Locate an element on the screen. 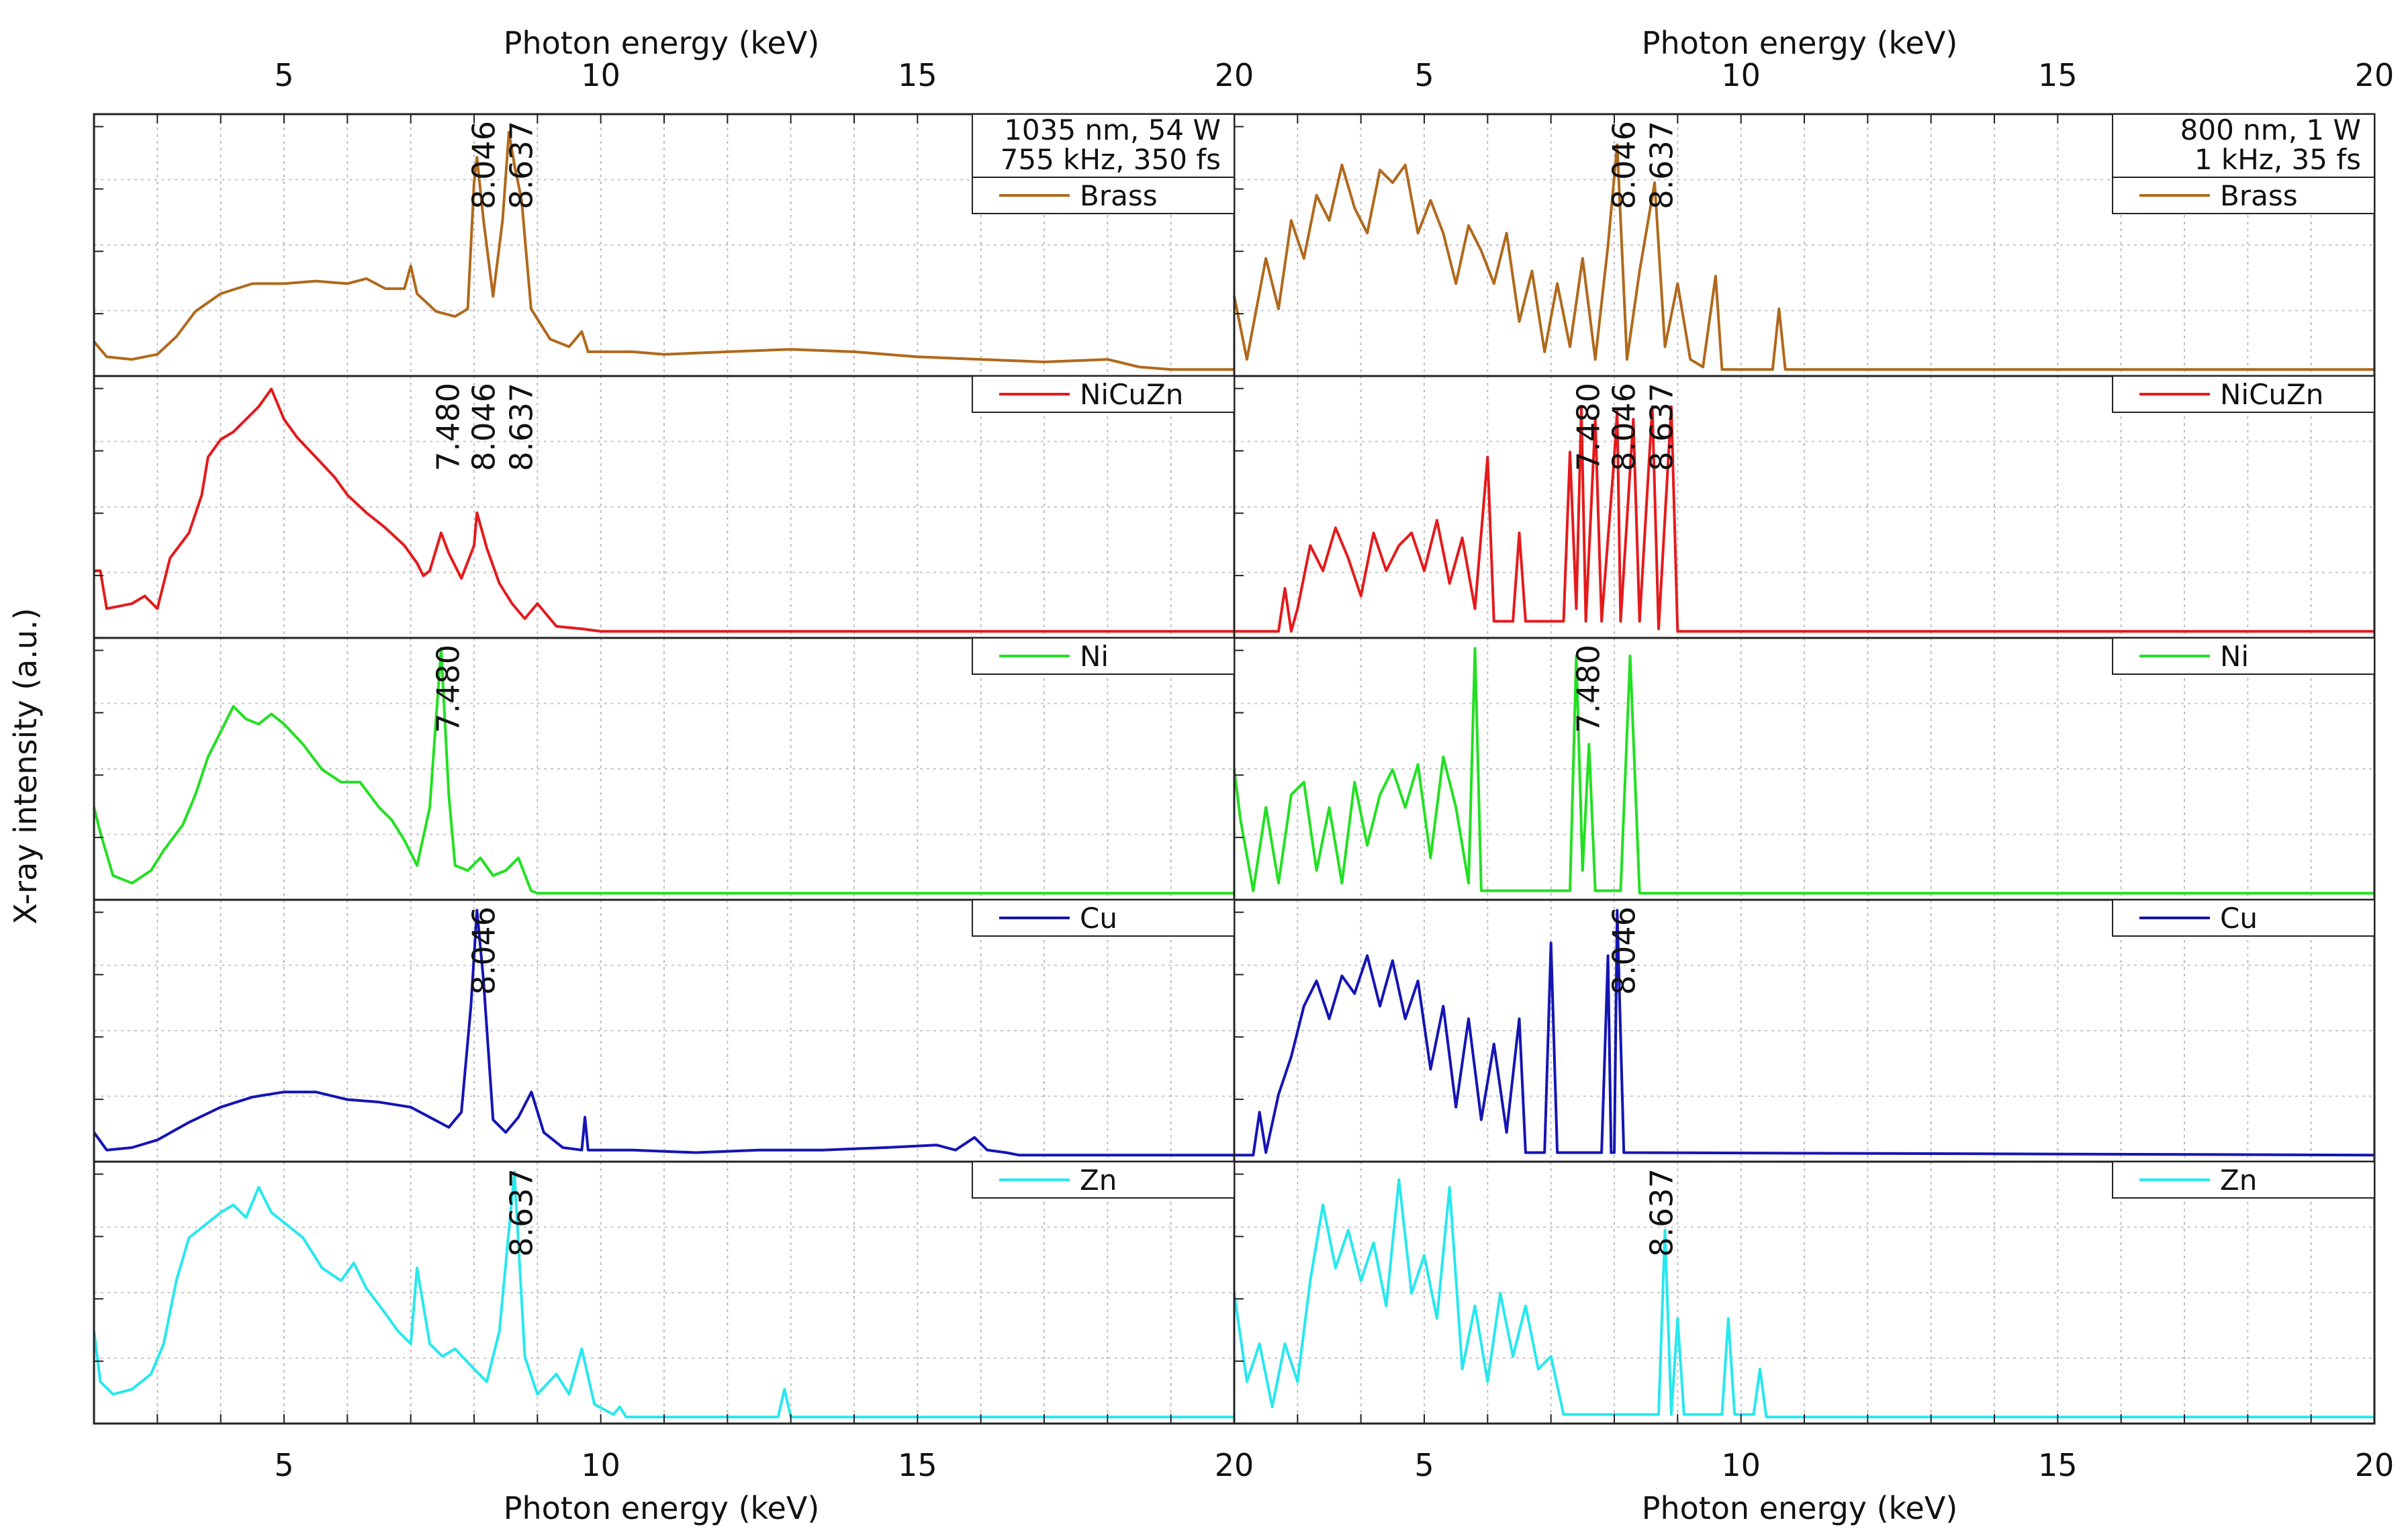 This screenshot has height=1533, width=2408. series-line-cu-right is located at coordinates (1804, 1033).